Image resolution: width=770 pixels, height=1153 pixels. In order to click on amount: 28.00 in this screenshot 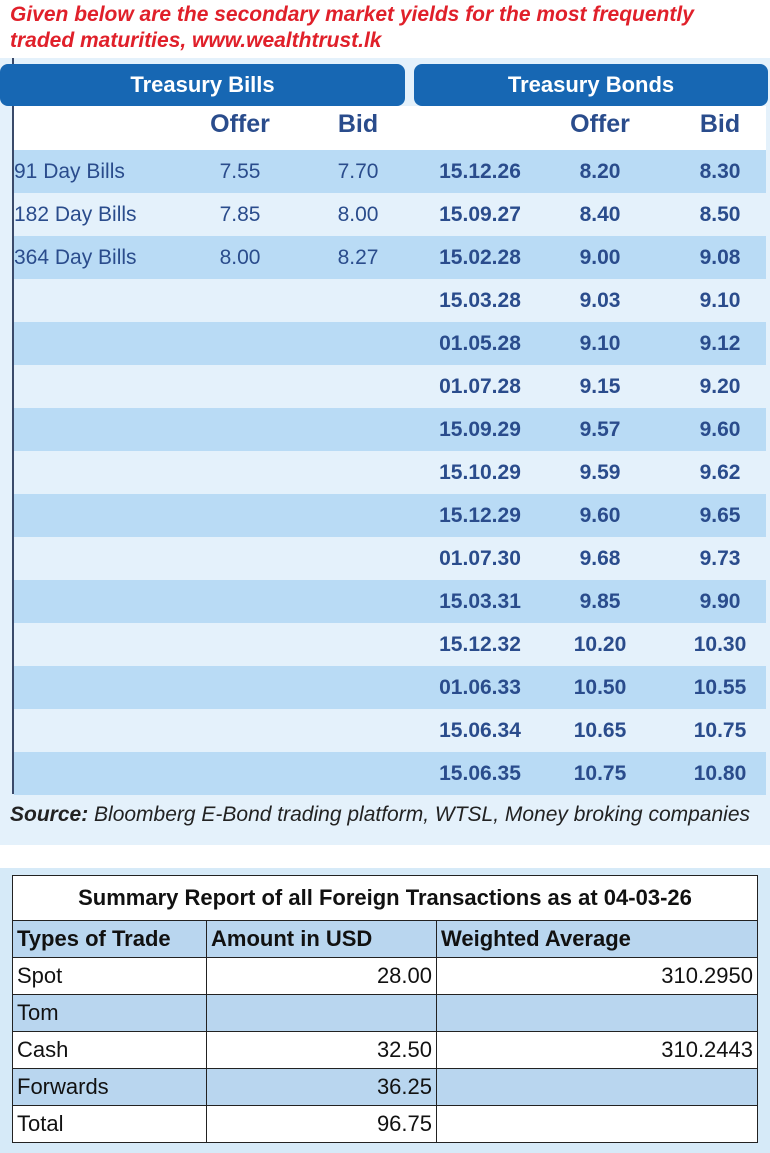, I will do `click(321, 976)`.